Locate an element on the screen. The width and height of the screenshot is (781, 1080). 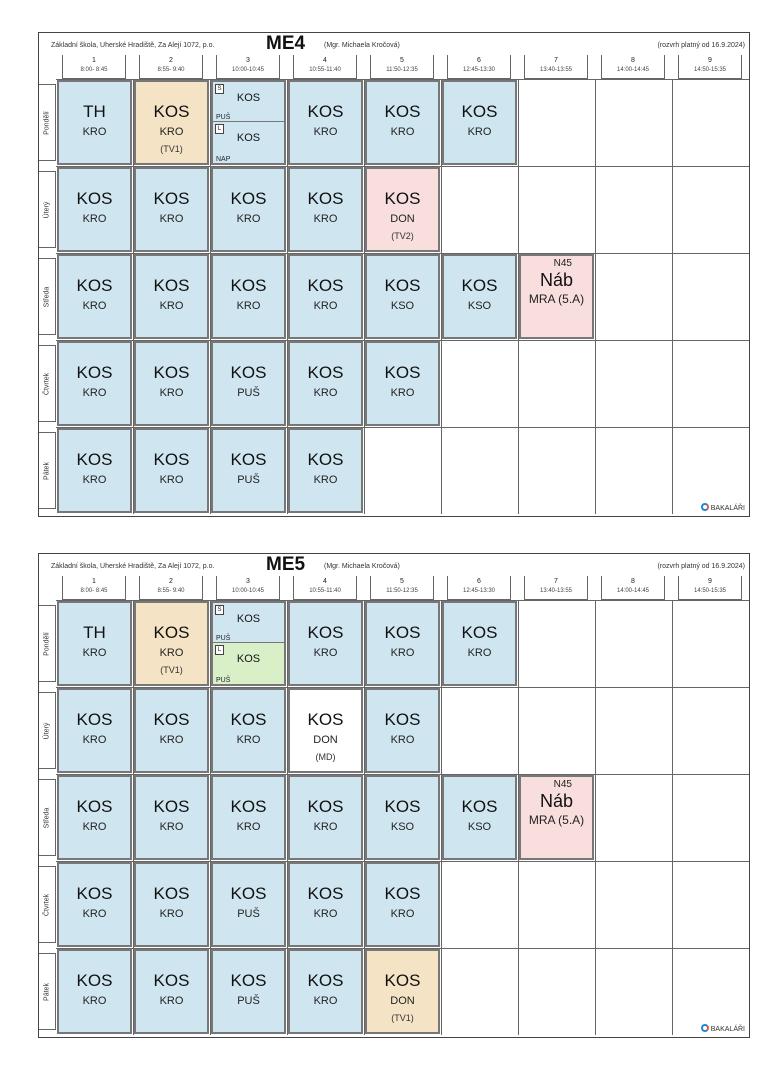
lesson-cell: KOS DON (MD) is located at coordinates (325, 730).